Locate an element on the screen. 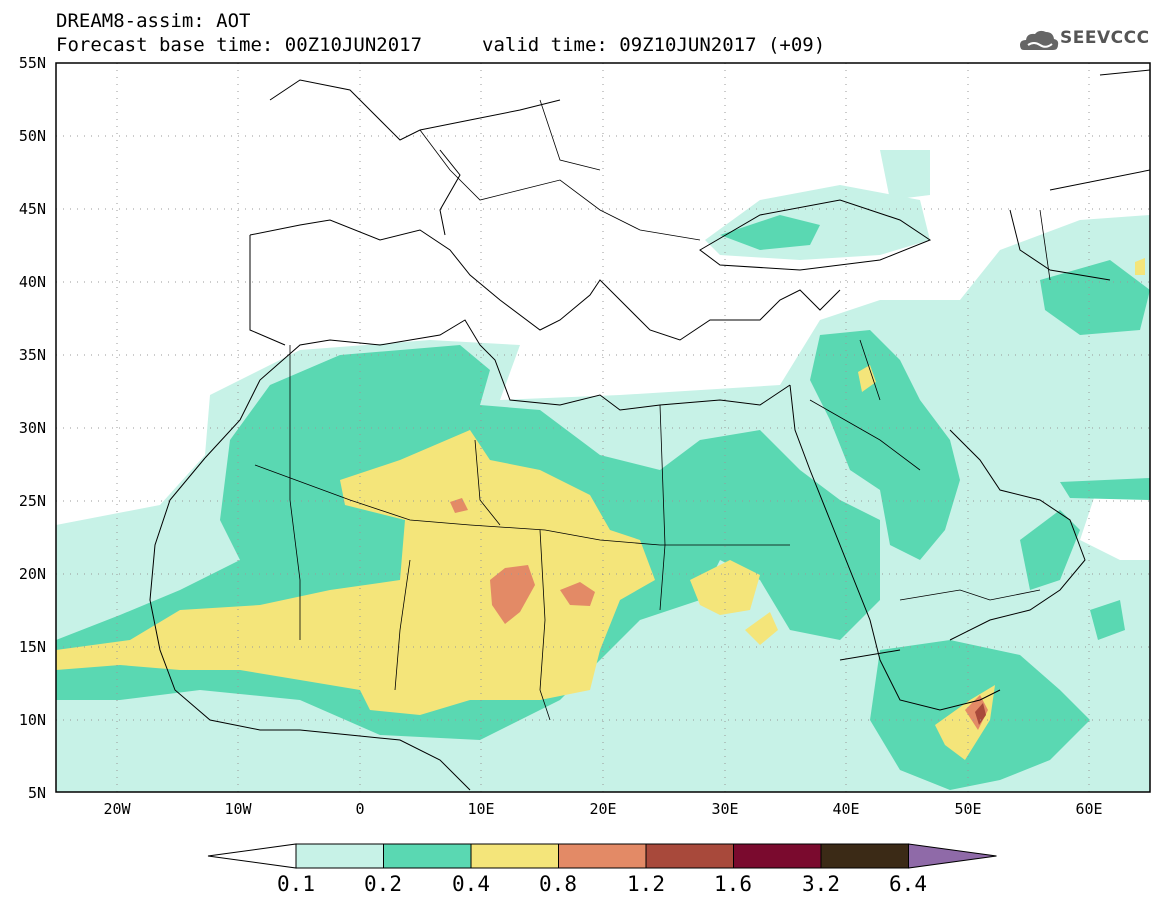 This screenshot has height=905, width=1165. colorbar-label: 0.2 is located at coordinates (383, 884).